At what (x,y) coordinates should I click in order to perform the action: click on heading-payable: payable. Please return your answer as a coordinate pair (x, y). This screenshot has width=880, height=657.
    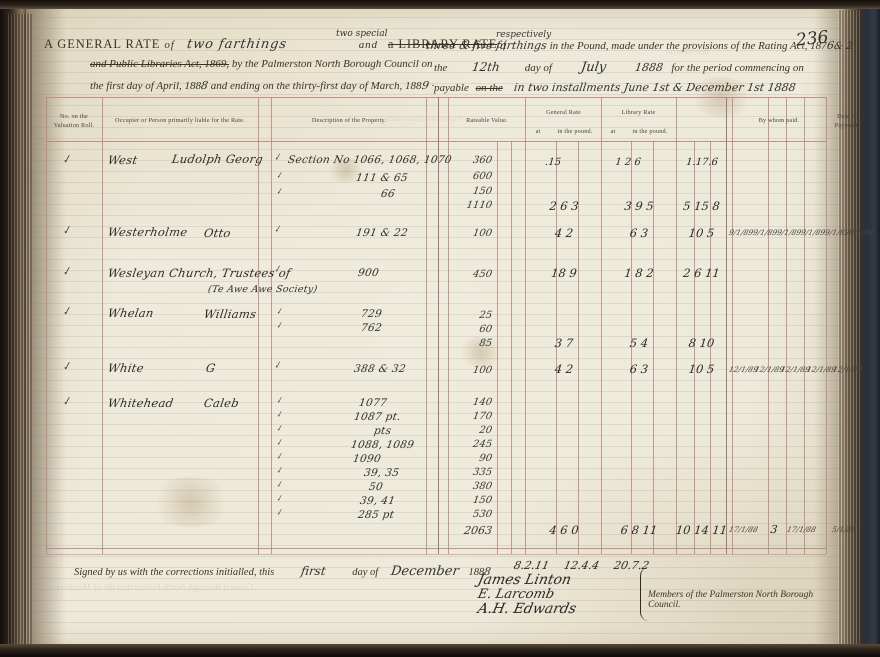
    Looking at the image, I should click on (451, 88).